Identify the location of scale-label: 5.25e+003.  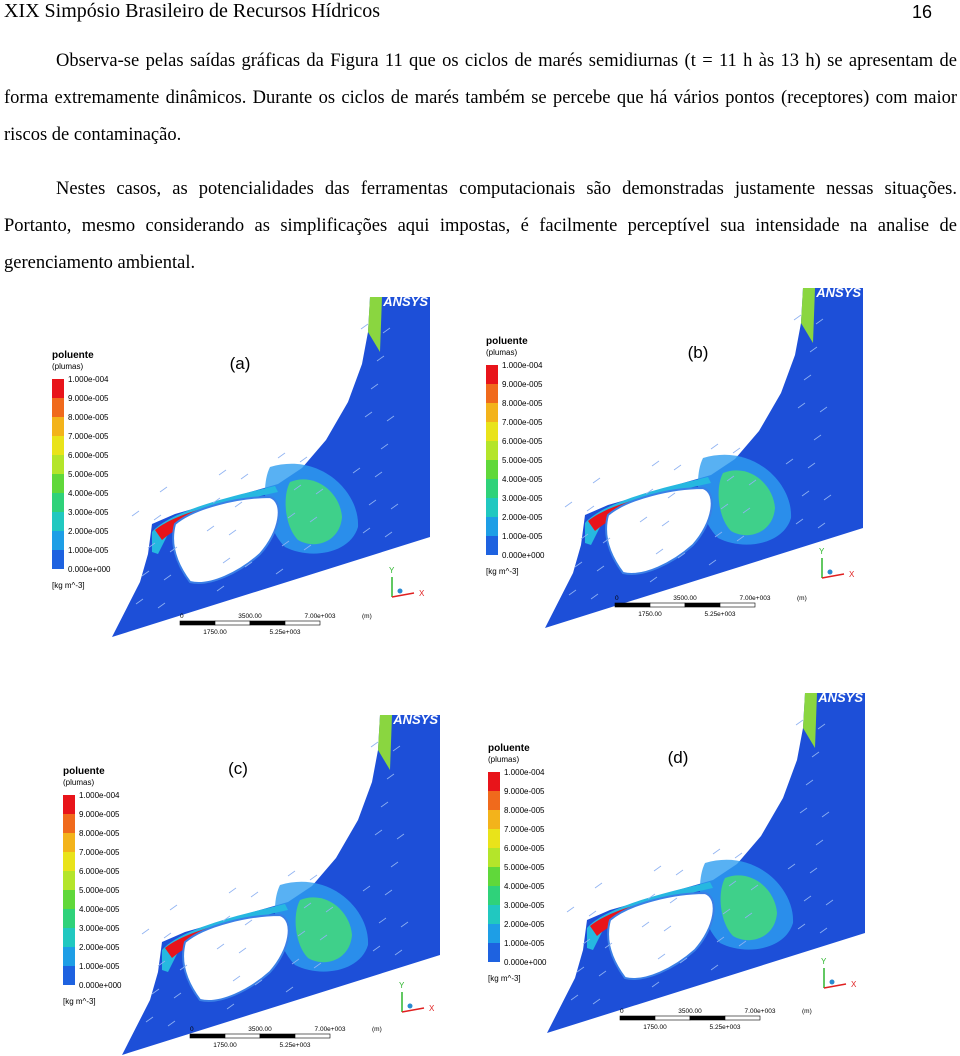
(725, 1027).